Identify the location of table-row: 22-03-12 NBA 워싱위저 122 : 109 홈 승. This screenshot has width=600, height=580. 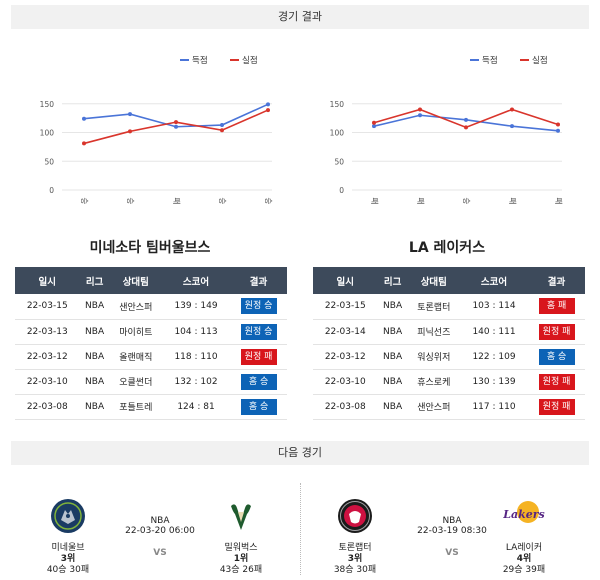
(449, 357).